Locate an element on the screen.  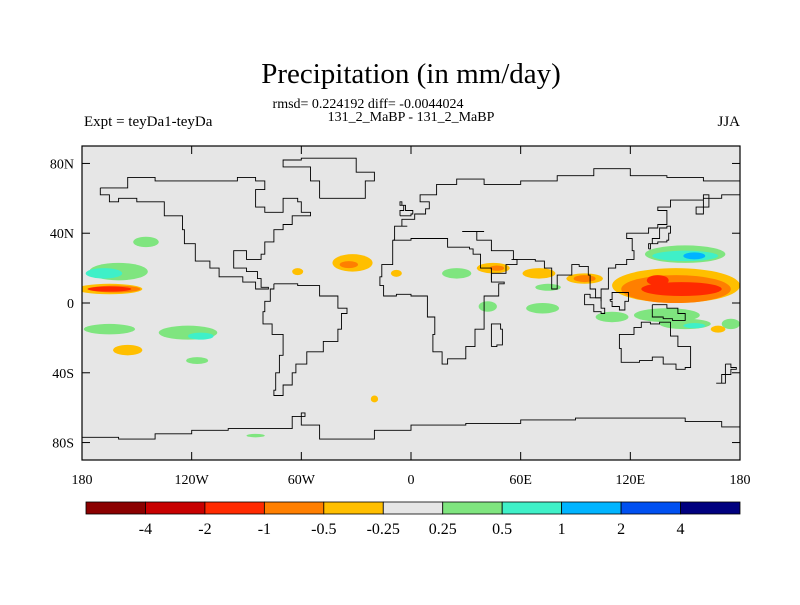
colorbar-label-6: 0.5 is located at coordinates (502, 529).